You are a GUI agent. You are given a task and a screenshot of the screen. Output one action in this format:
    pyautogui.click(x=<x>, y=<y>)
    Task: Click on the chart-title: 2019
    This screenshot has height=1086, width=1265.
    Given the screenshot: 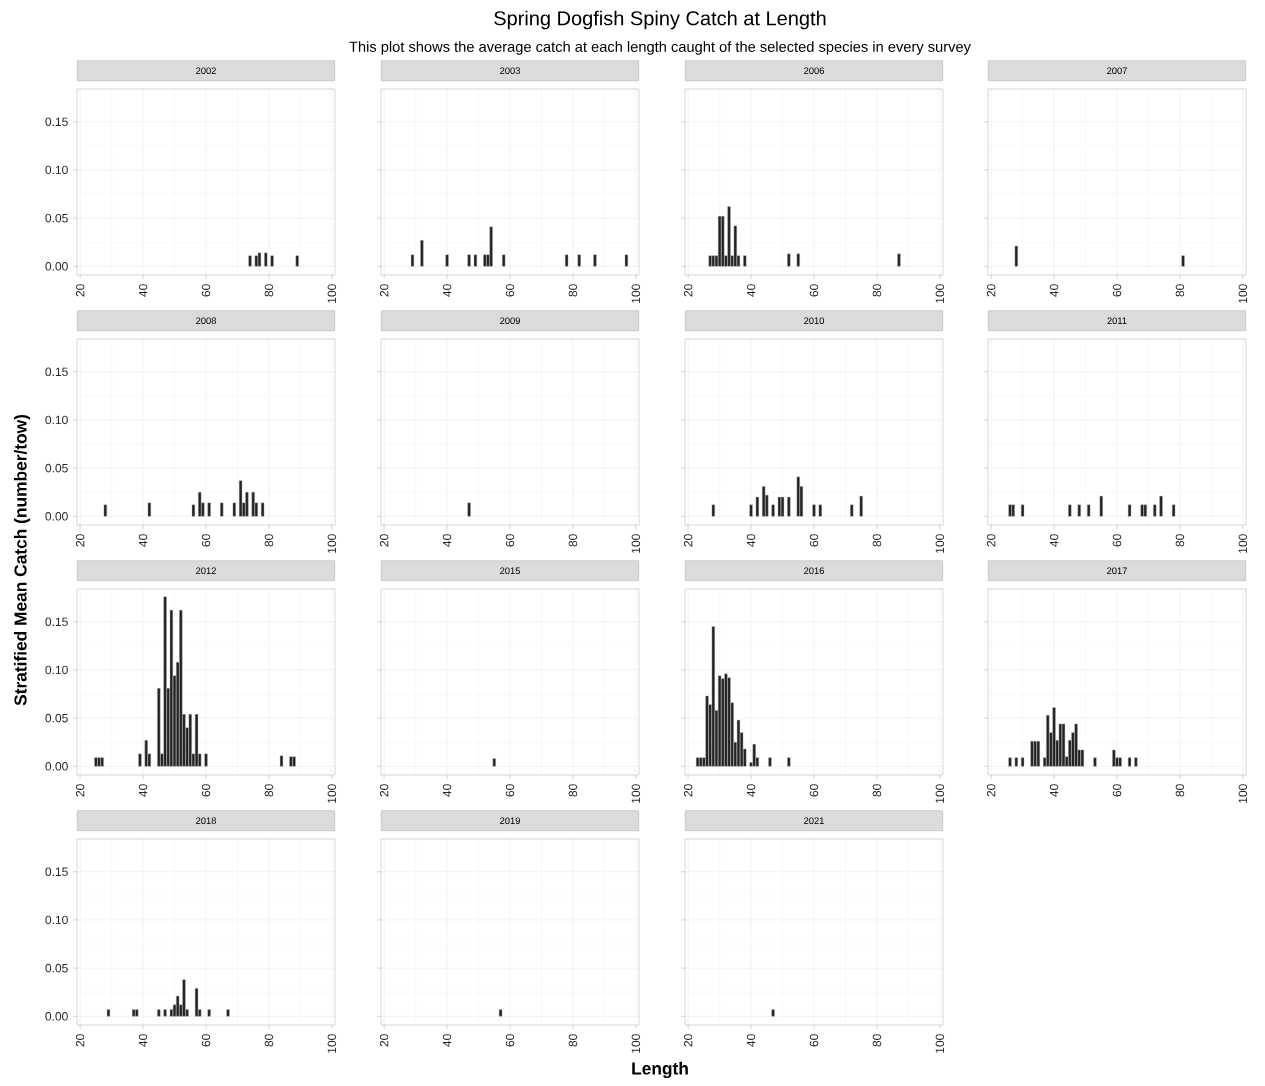 What is the action you would take?
    pyautogui.click(x=510, y=821)
    